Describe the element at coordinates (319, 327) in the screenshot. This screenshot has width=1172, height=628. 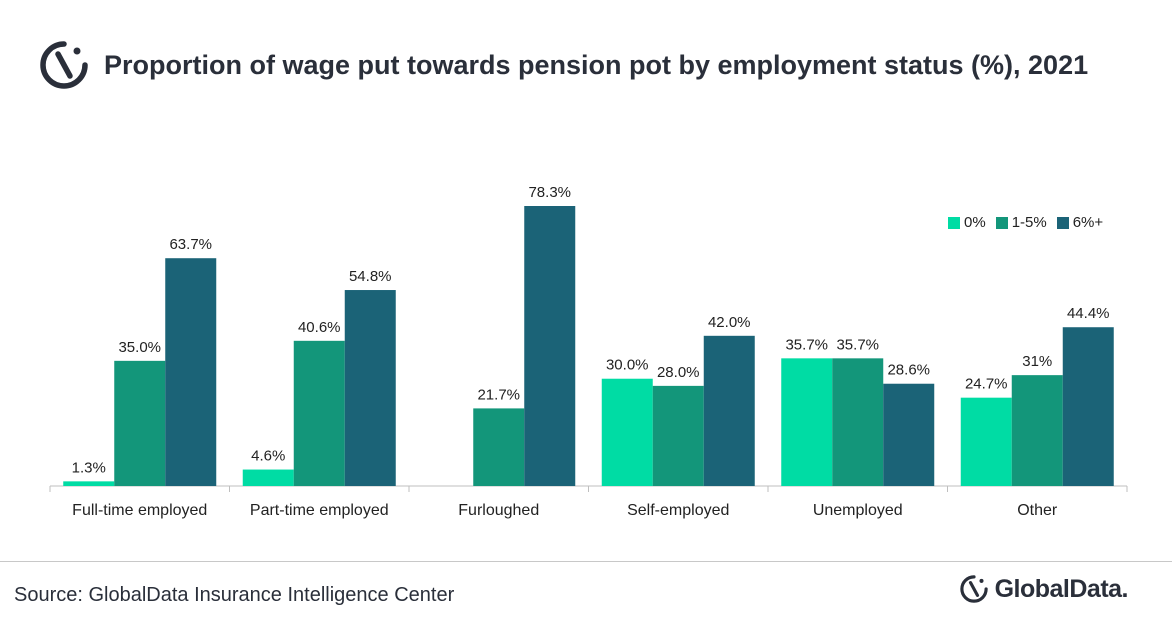
I see `data-label: 40.6%` at that location.